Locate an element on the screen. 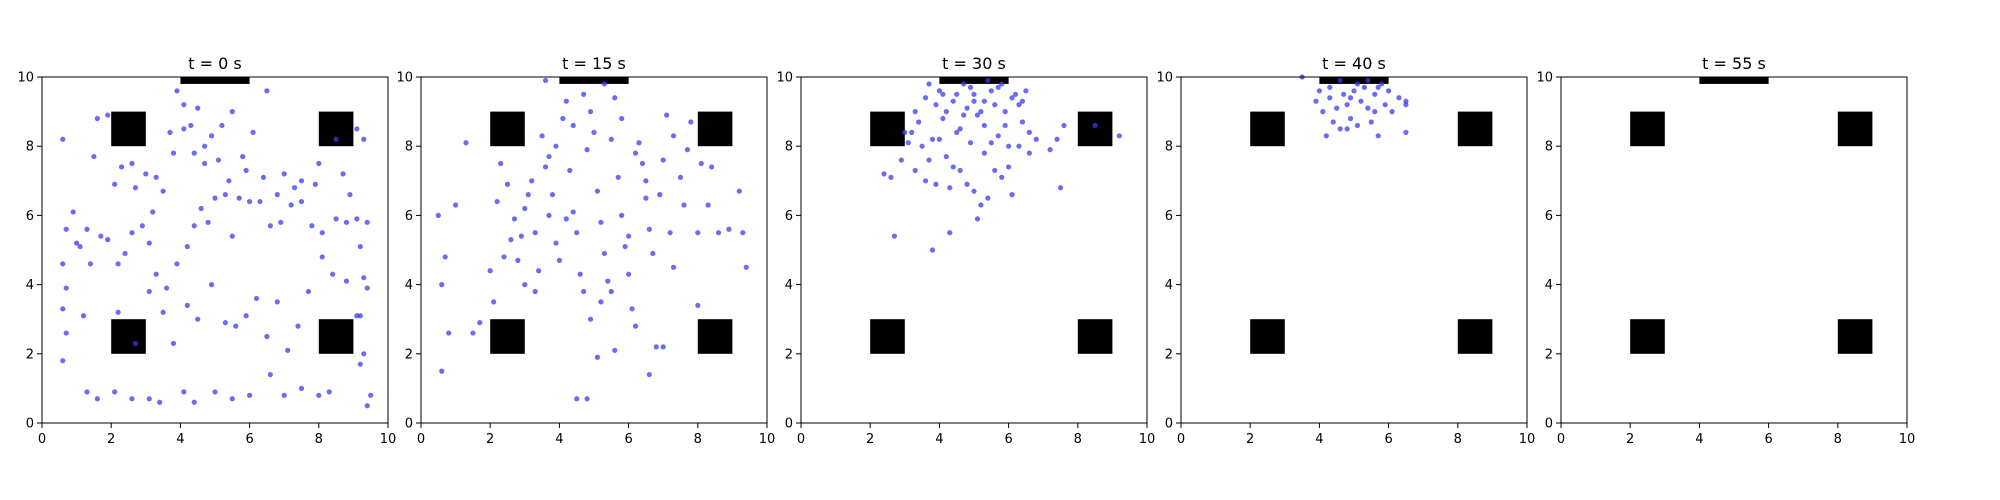 This screenshot has width=2000, height=500. x-tick-label: 4 is located at coordinates (1319, 439).